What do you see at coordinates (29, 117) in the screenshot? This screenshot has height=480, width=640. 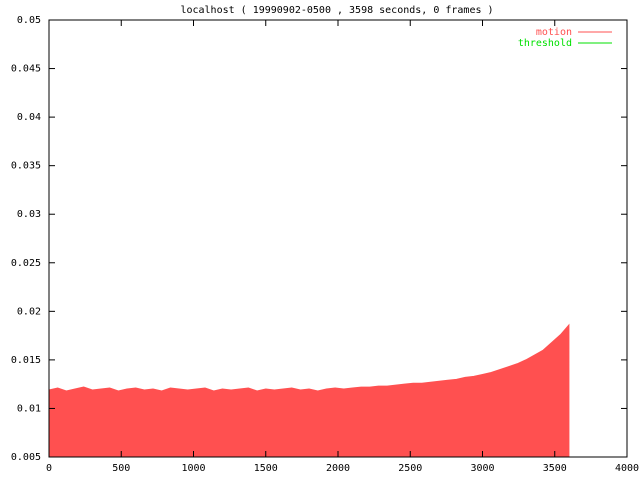 I see `y-tick-label: 0.04` at bounding box center [29, 117].